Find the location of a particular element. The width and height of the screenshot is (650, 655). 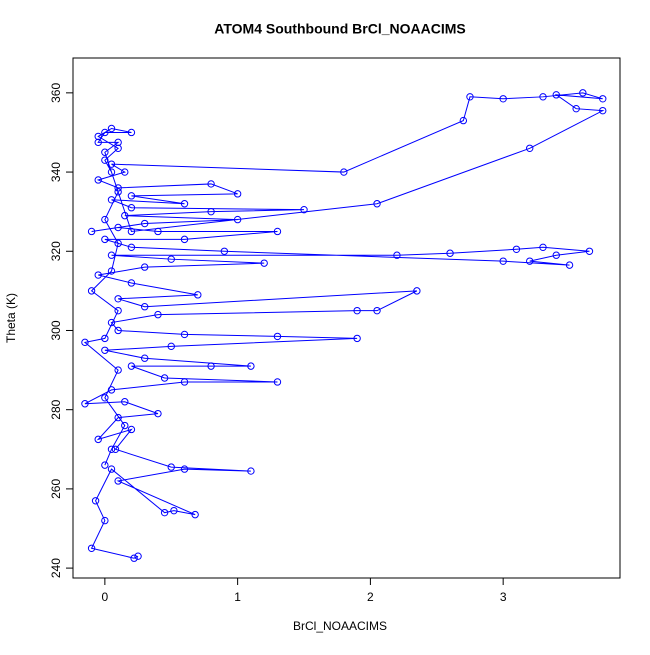

y-tick-label: 240 is located at coordinates (56, 568).